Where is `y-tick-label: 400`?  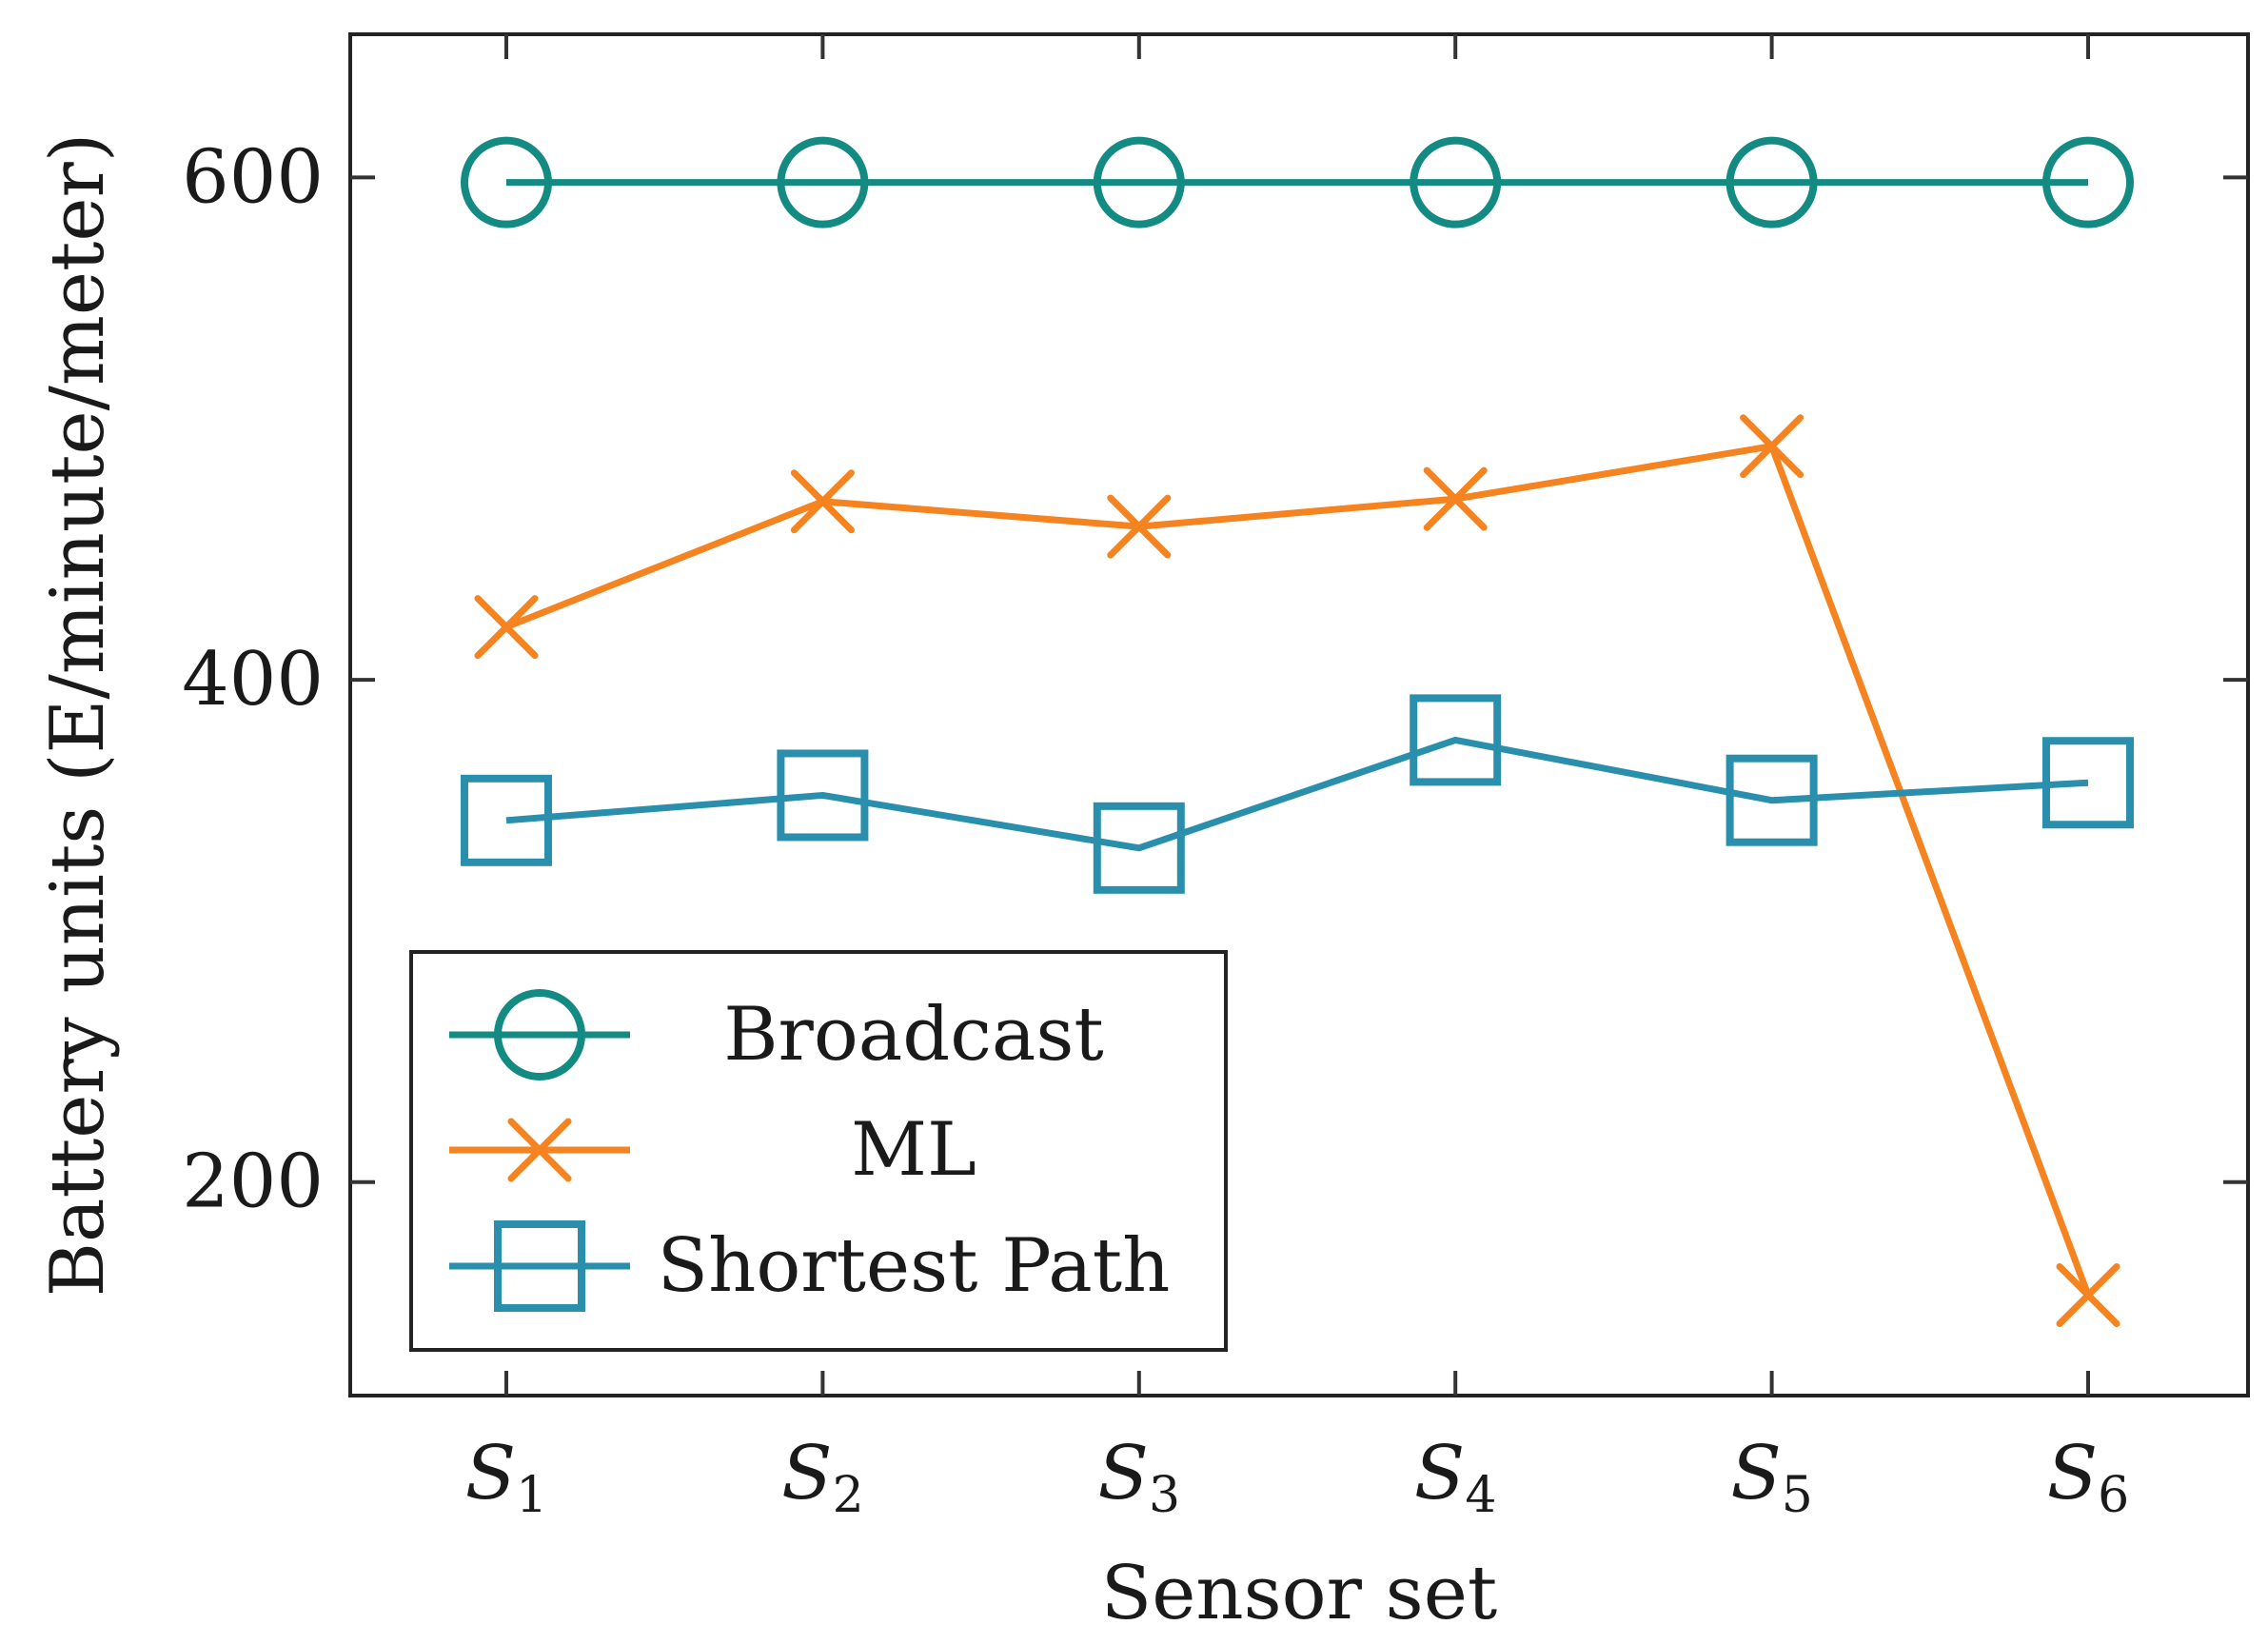
y-tick-label: 400 is located at coordinates (253, 680).